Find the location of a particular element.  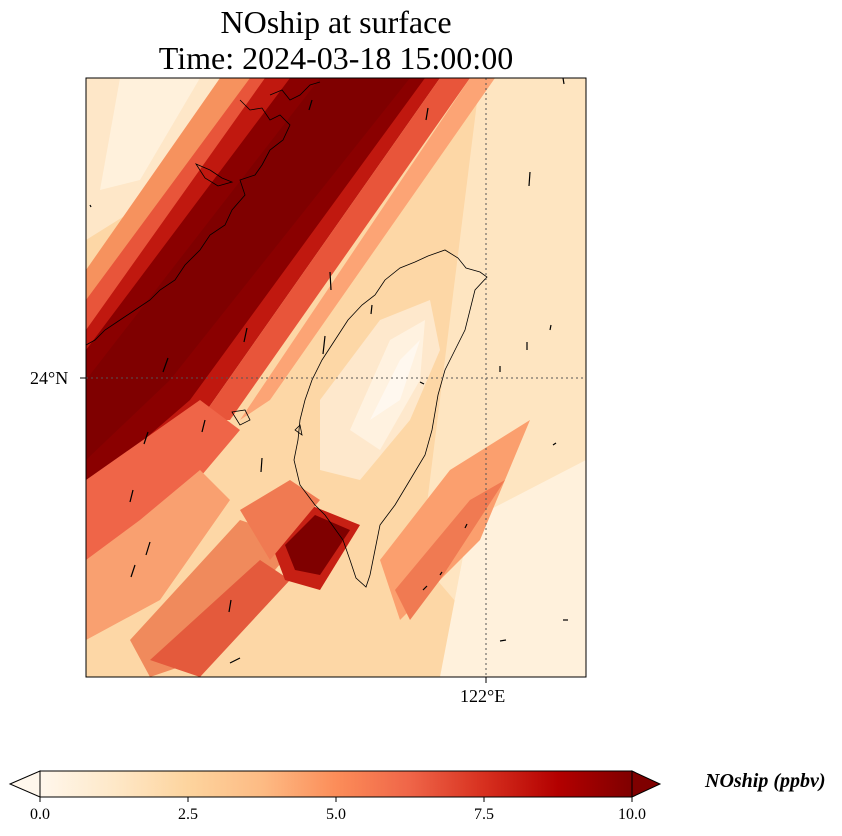

chart-subtitle-time: Time: 2024-03-18 15:00:00 is located at coordinates (336, 58).